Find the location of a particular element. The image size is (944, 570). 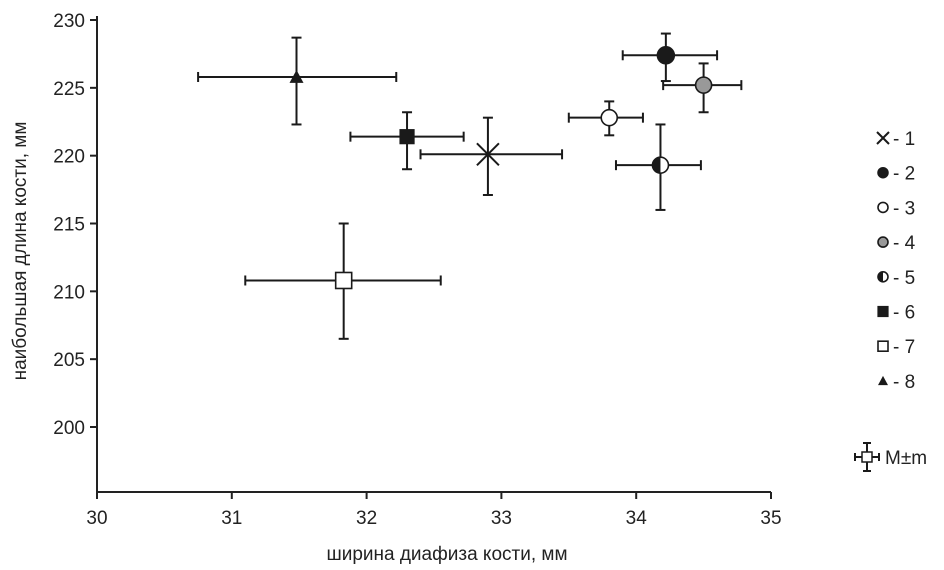

legend-item-3: - 3 is located at coordinates (896, 208).